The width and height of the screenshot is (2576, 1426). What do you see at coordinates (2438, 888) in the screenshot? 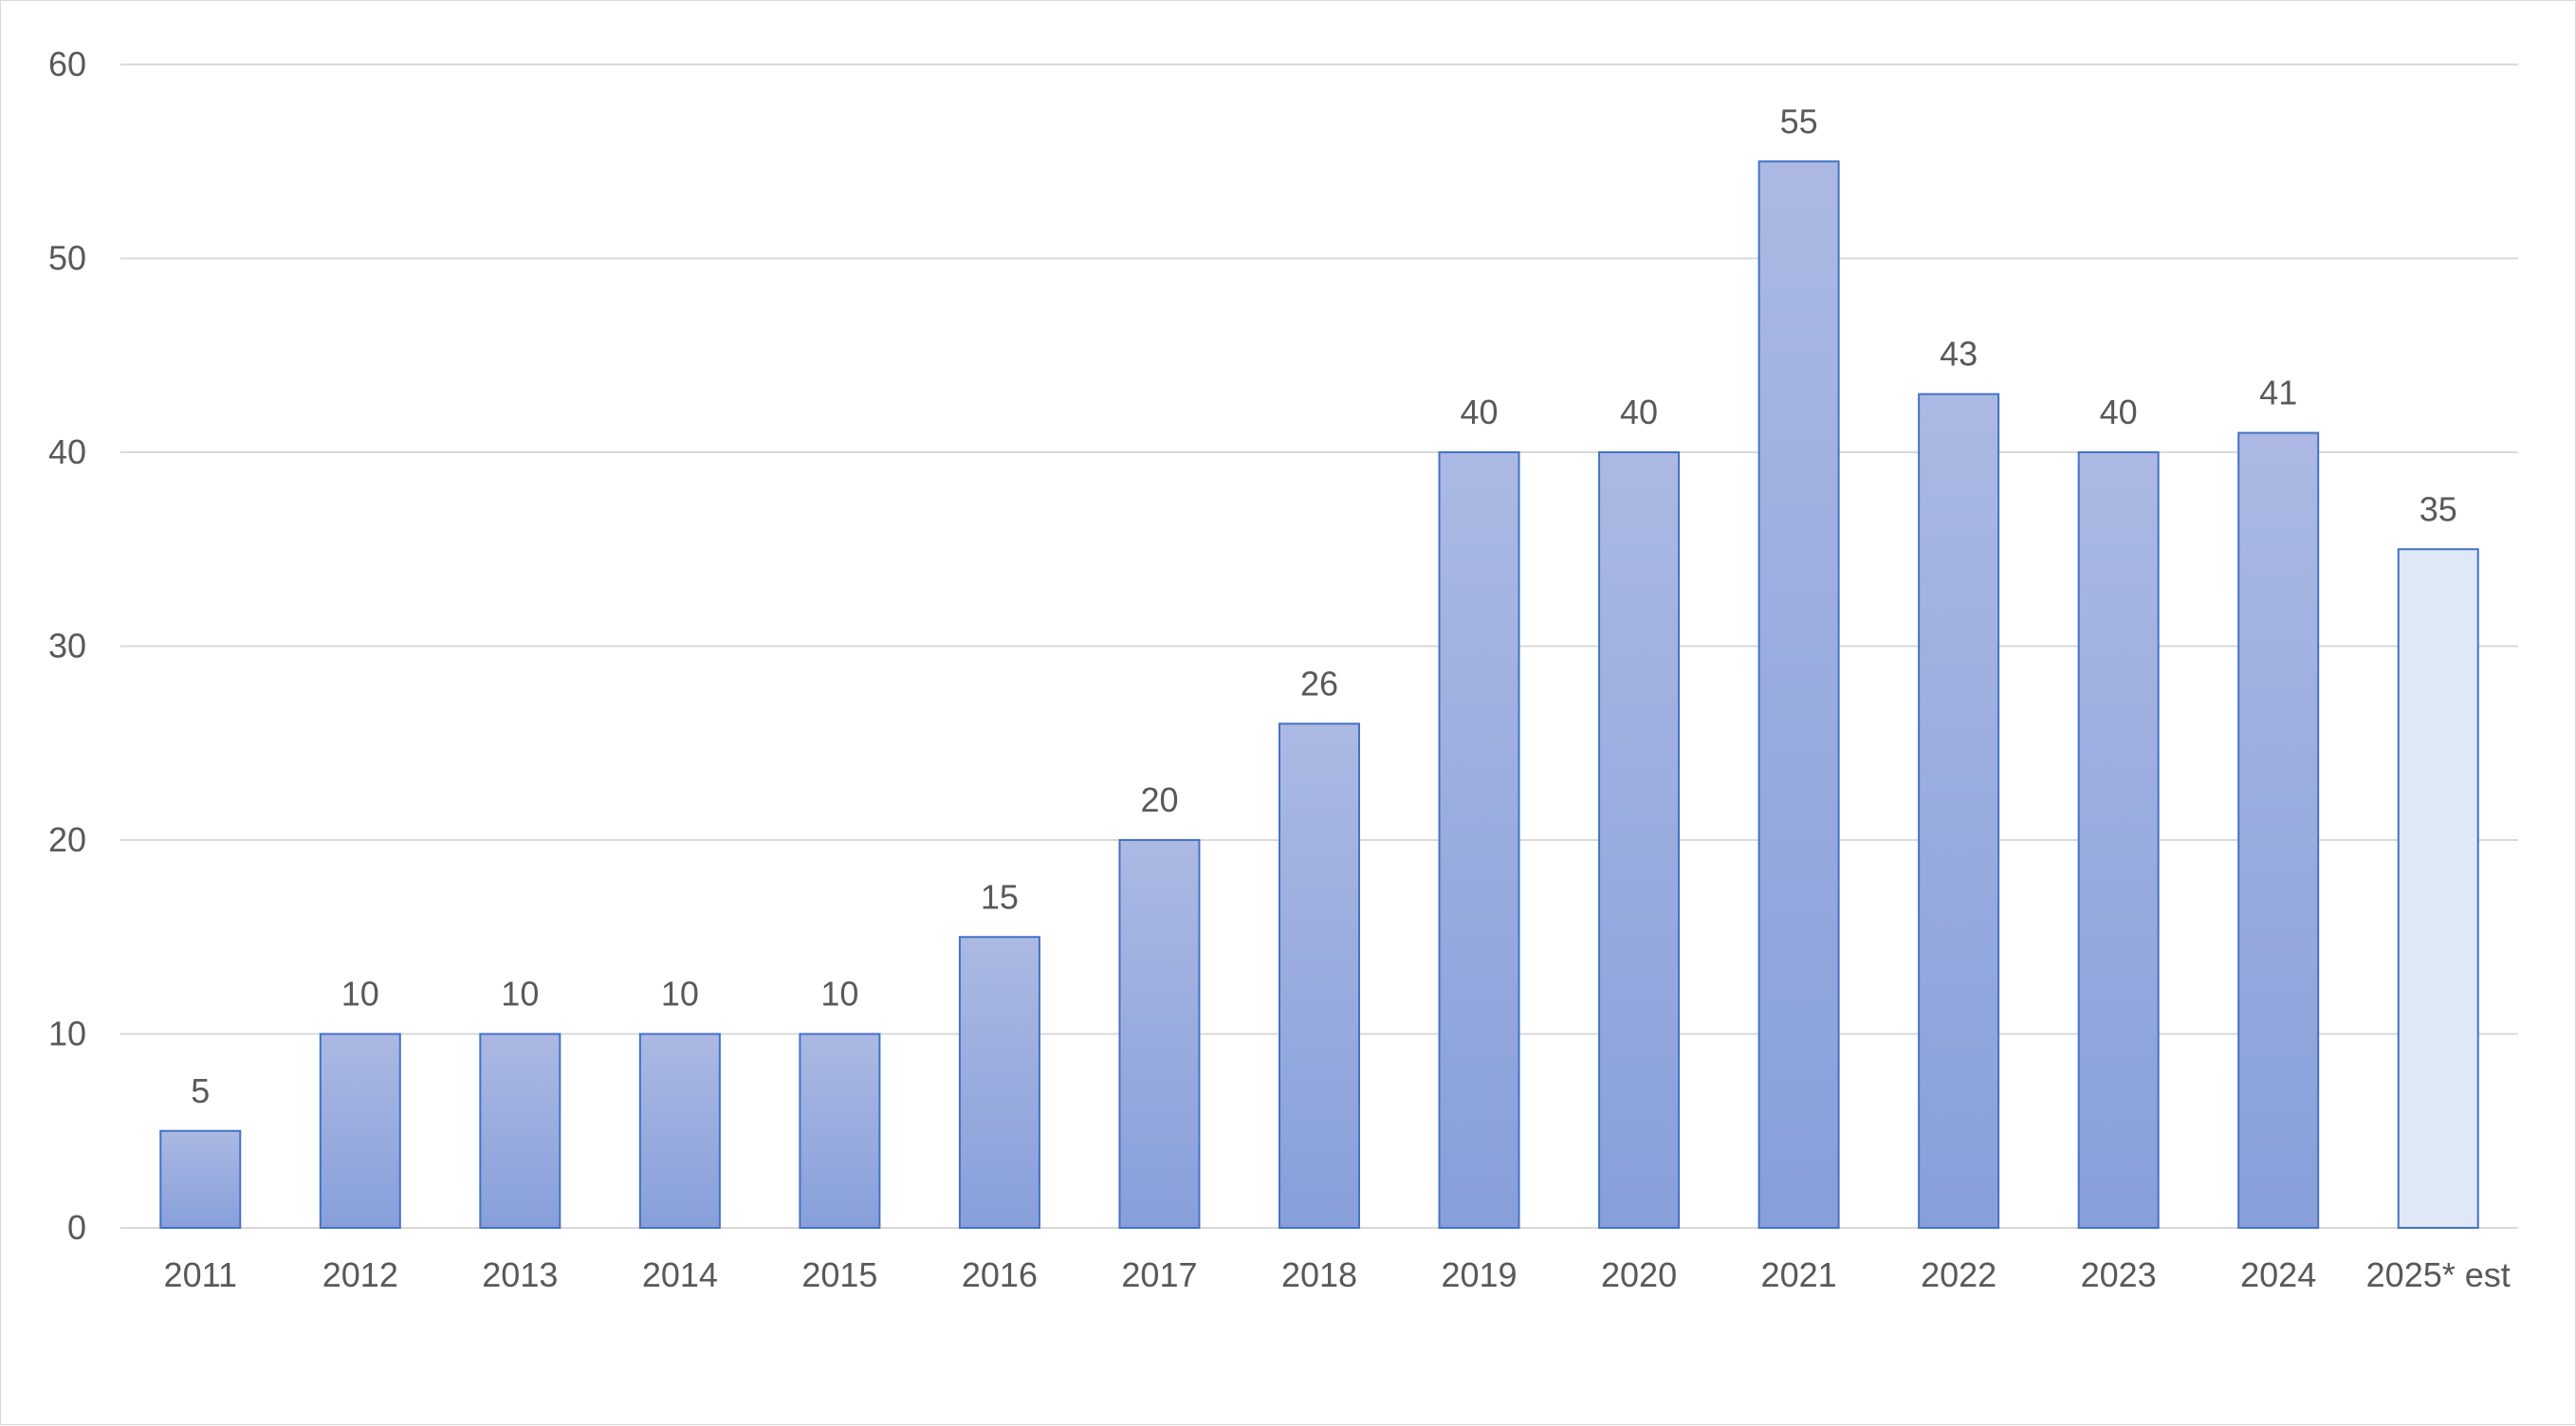
I see `bar-2025-est` at bounding box center [2438, 888].